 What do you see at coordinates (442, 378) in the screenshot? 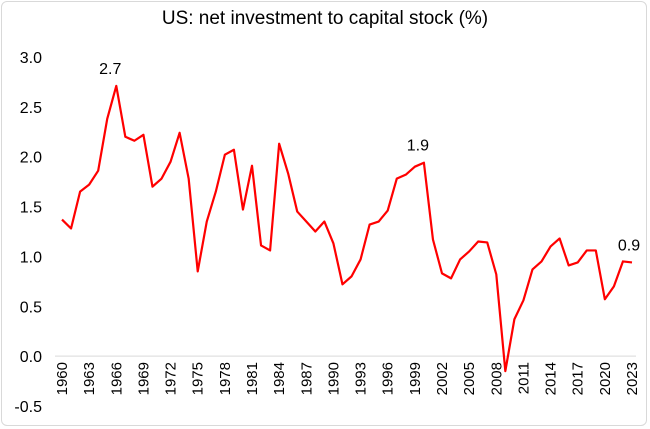
I see `x-tick-label: 2002` at bounding box center [442, 378].